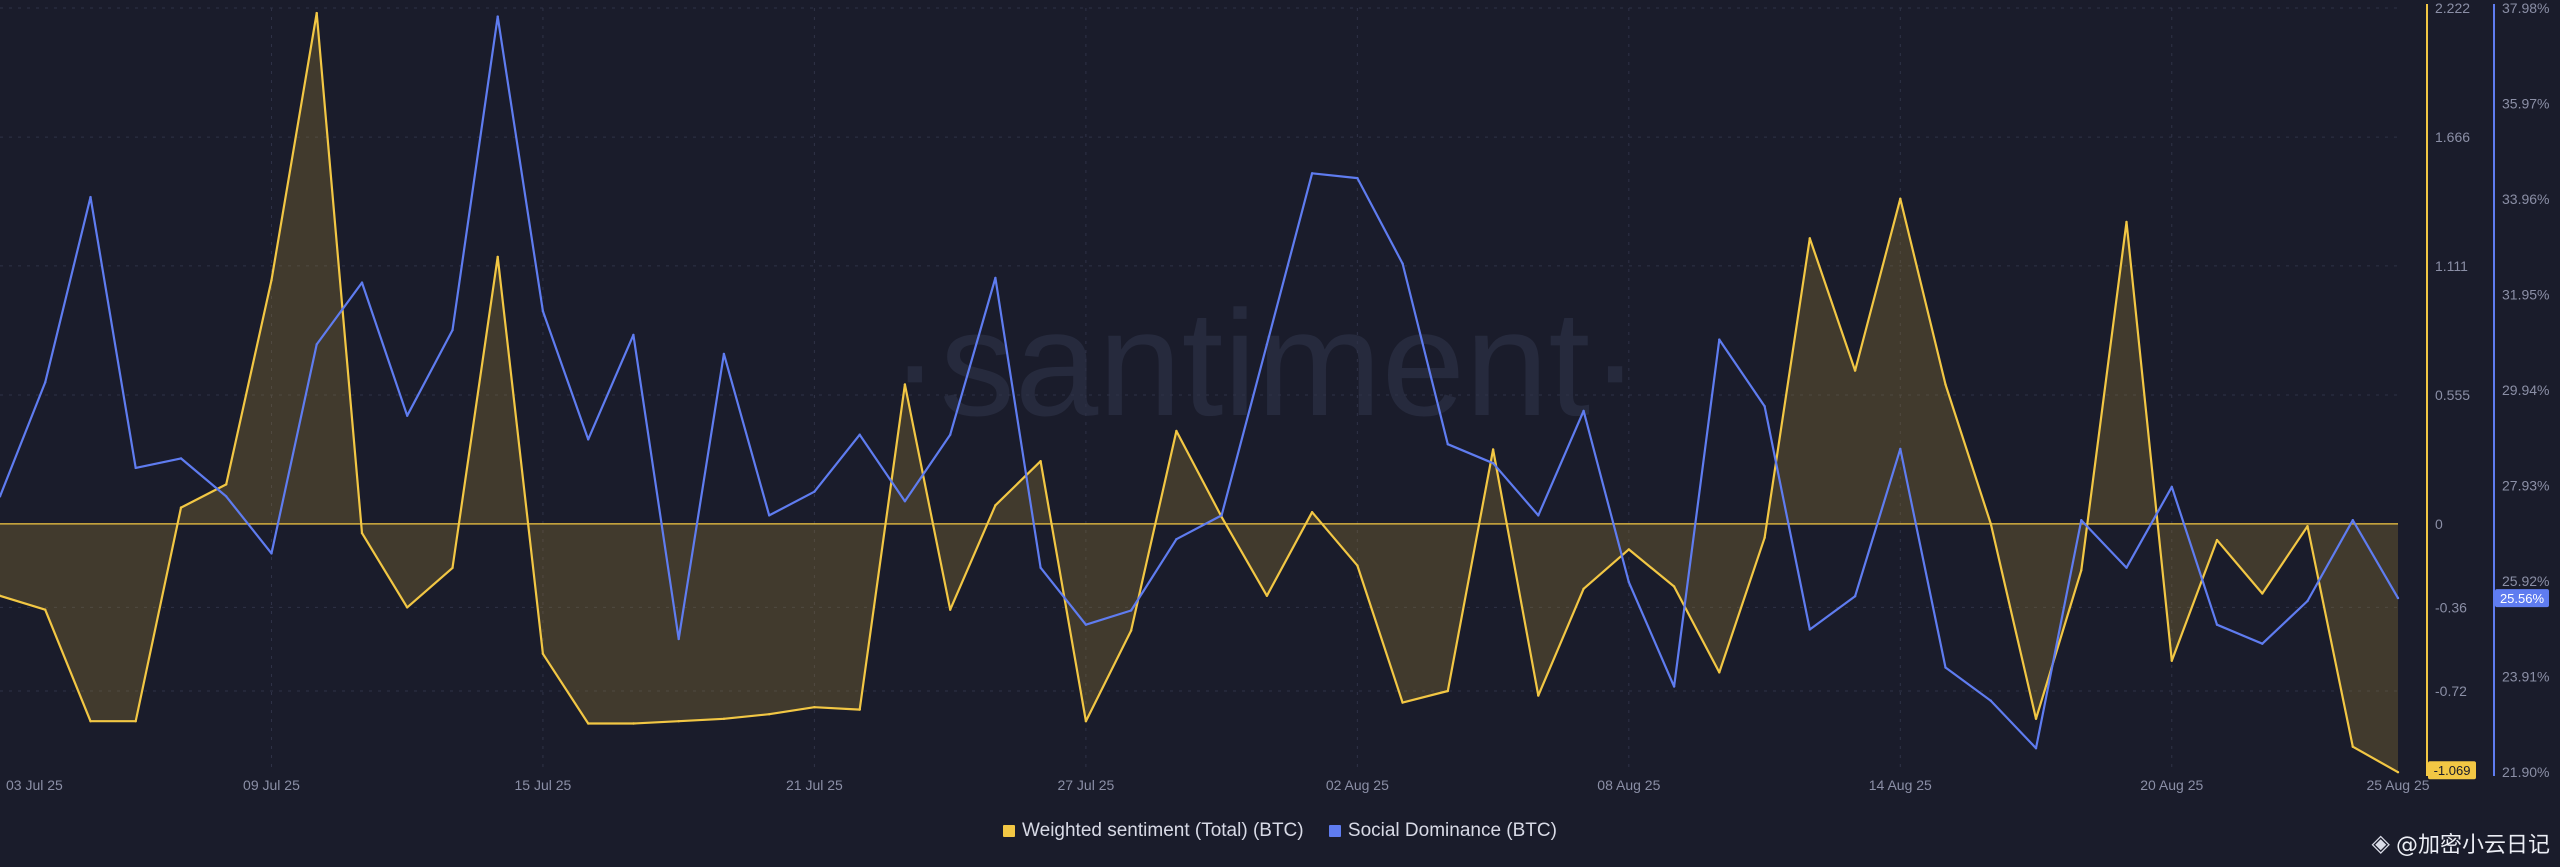 The image size is (2560, 867). Describe the element at coordinates (1442, 831) in the screenshot. I see `legend-item-social-dominance: Social Dominance (BTC)` at that location.